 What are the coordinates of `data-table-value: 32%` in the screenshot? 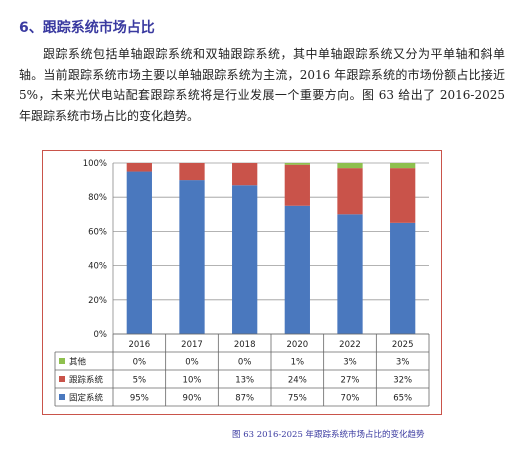 It's located at (402, 381).